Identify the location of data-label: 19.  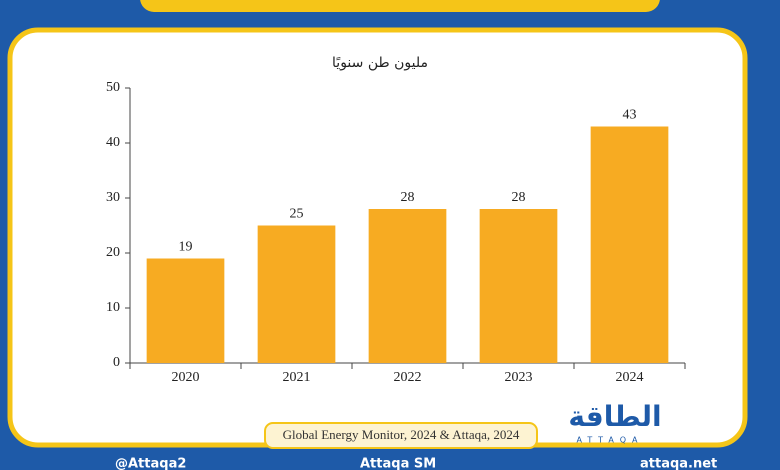
(186, 247).